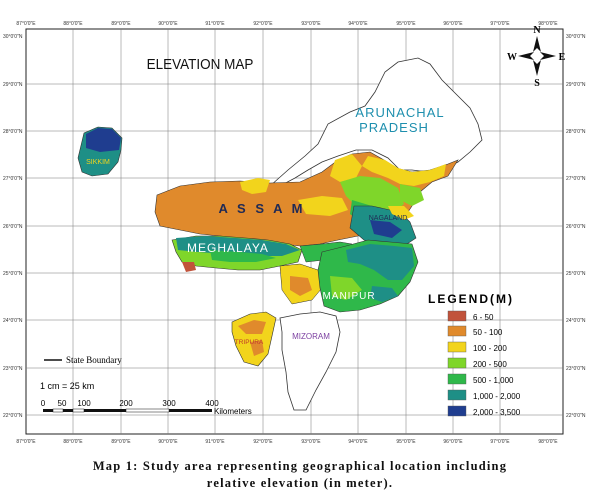  What do you see at coordinates (493, 380) in the screenshot?
I see `legend-label: 500 - 1,000` at bounding box center [493, 380].